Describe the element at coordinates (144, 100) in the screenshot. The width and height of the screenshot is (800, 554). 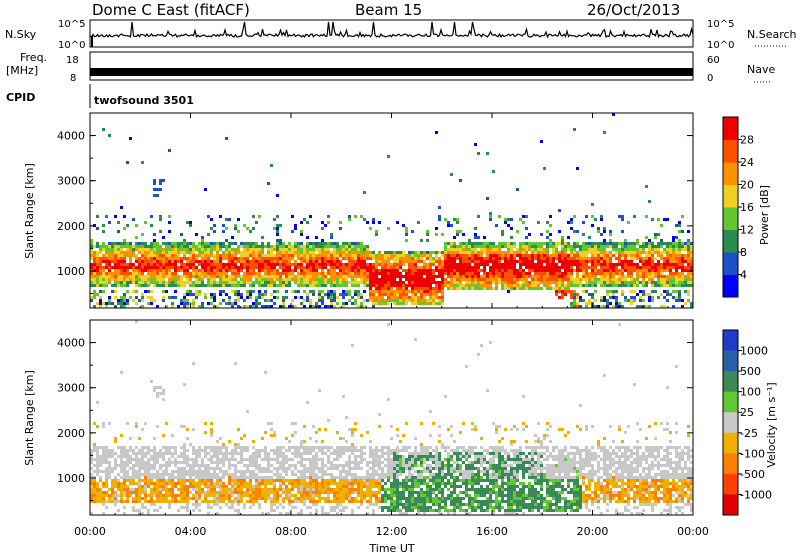
I see `cpid-value: twofsound 3501` at that location.